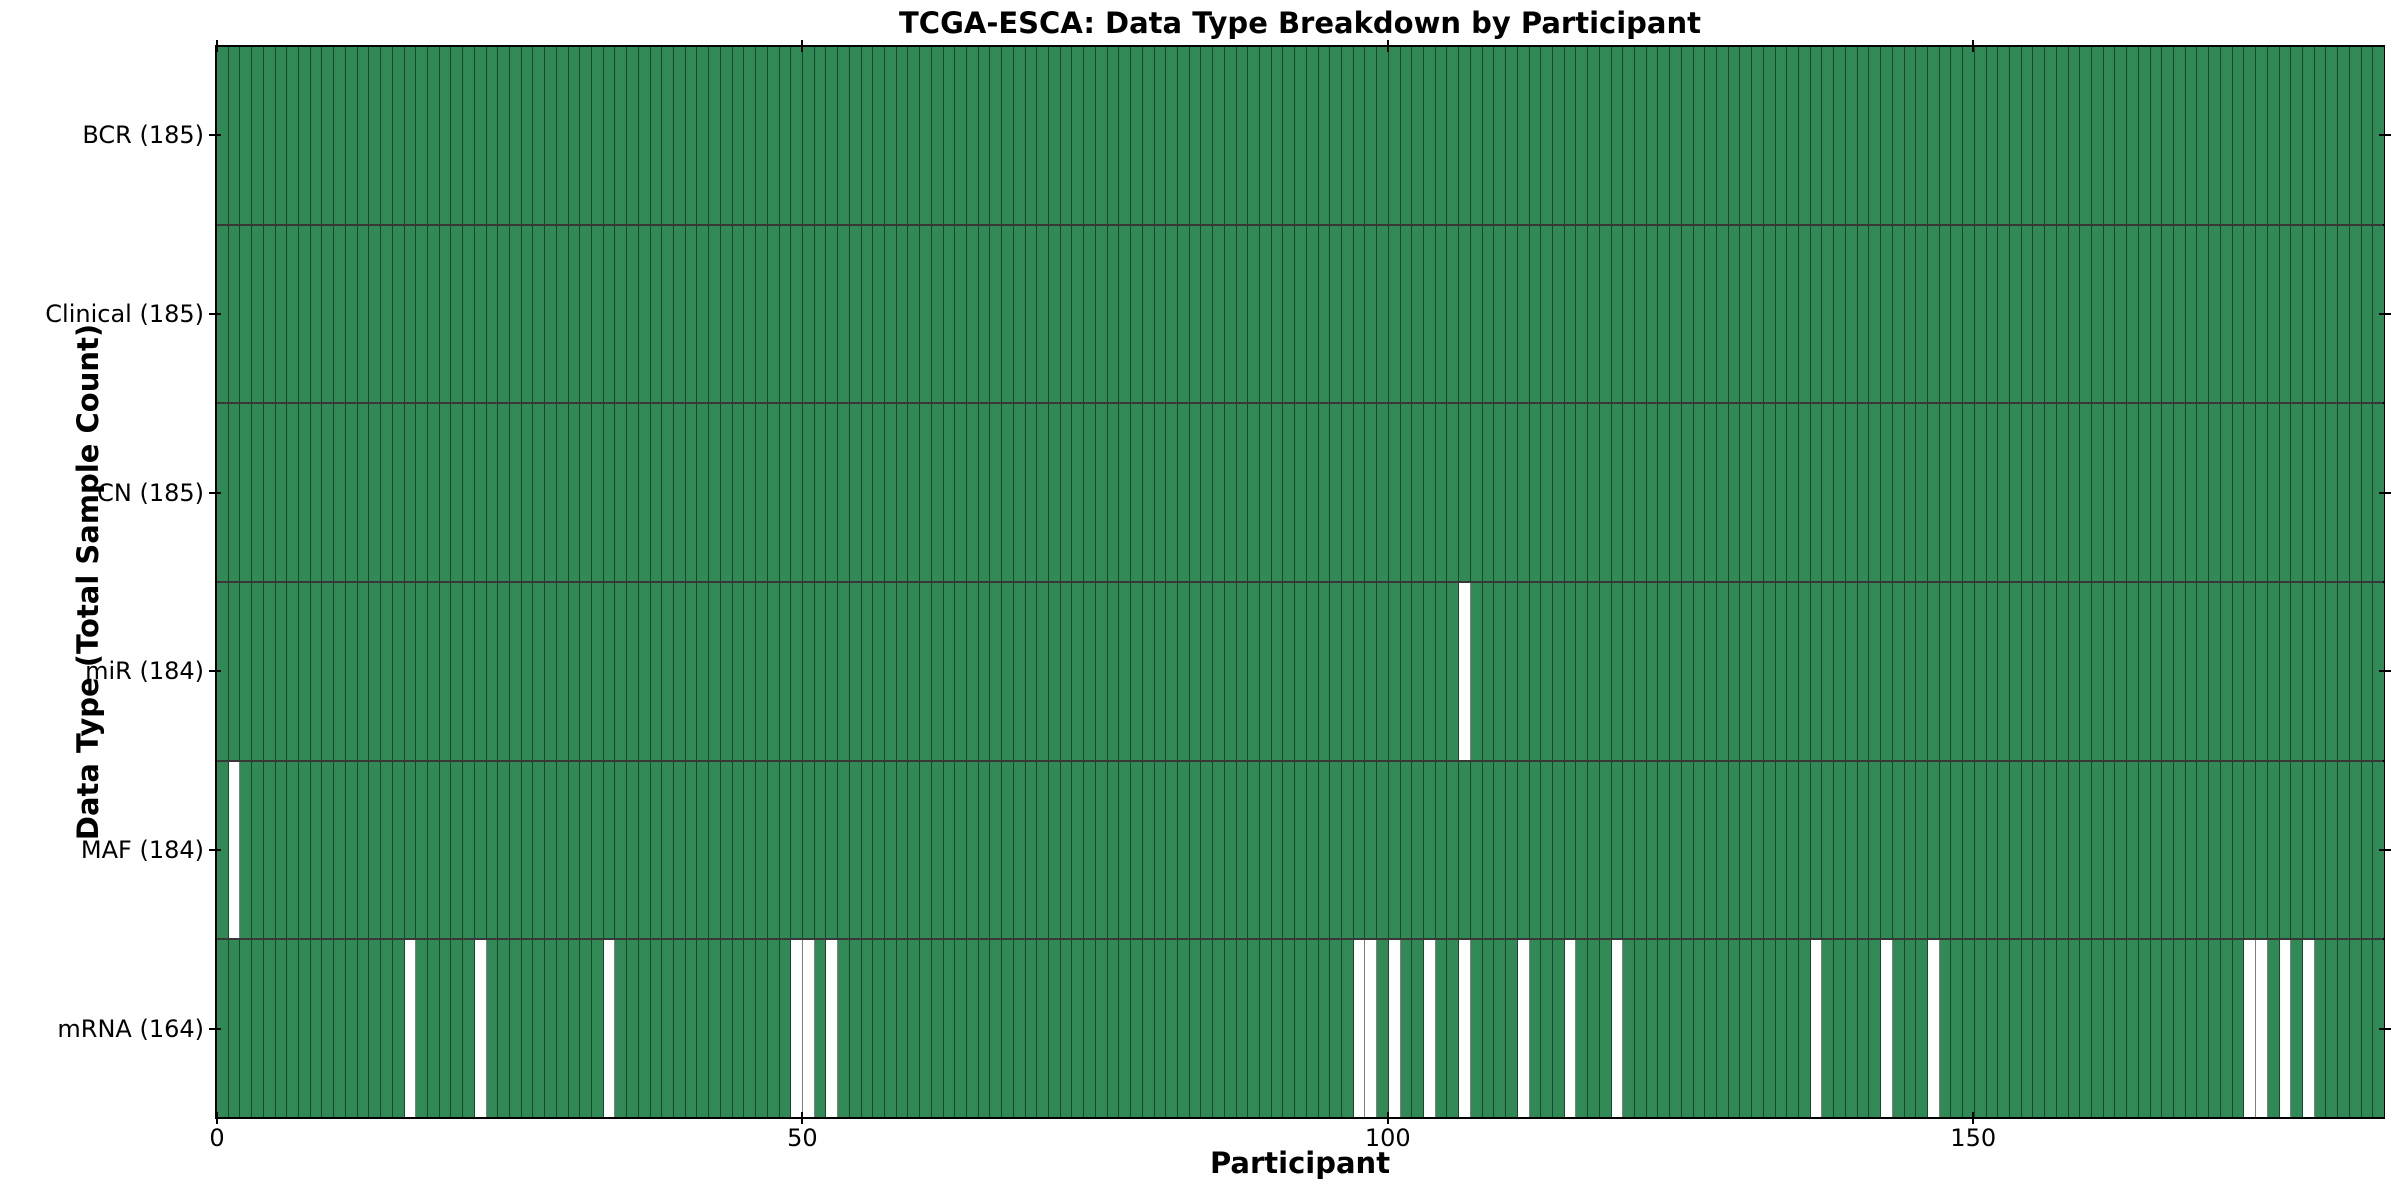 Image resolution: width=2400 pixels, height=1200 pixels. I want to click on xtick-label-0: 0, so click(217, 1138).